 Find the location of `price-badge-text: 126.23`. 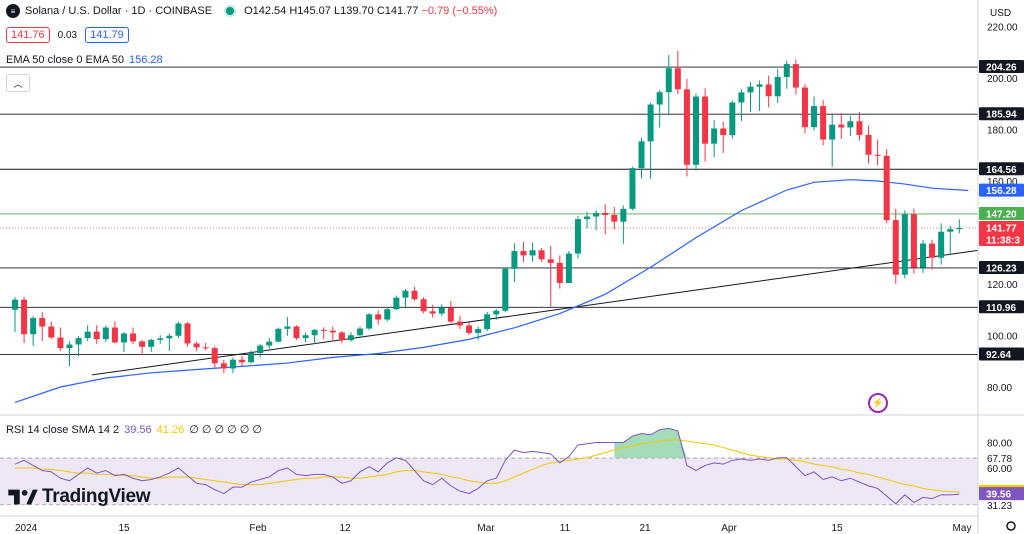

price-badge-text: 126.23 is located at coordinates (1001, 268).